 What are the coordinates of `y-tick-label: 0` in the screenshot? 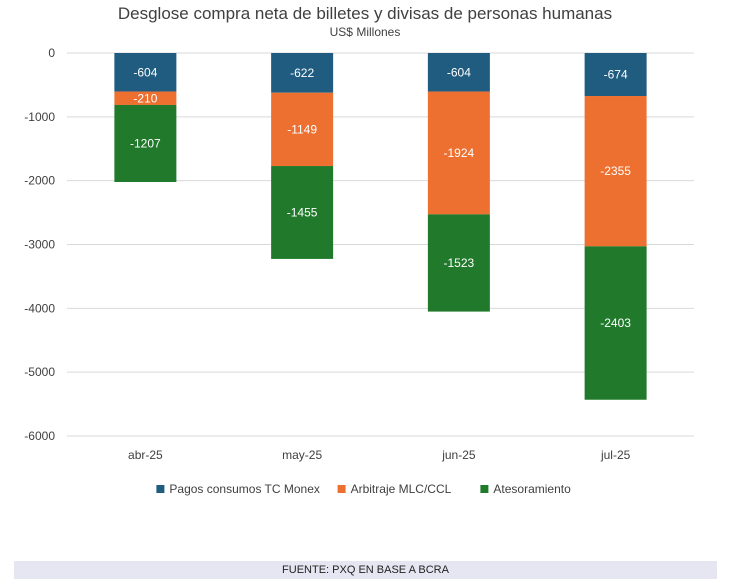 It's located at (51, 53).